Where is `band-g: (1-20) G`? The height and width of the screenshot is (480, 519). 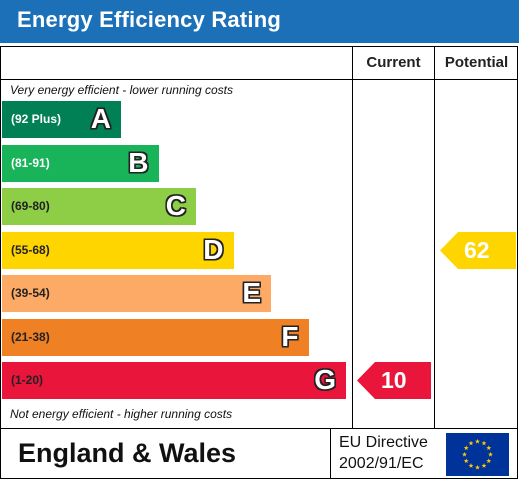
band-g: (1-20) G is located at coordinates (174, 380).